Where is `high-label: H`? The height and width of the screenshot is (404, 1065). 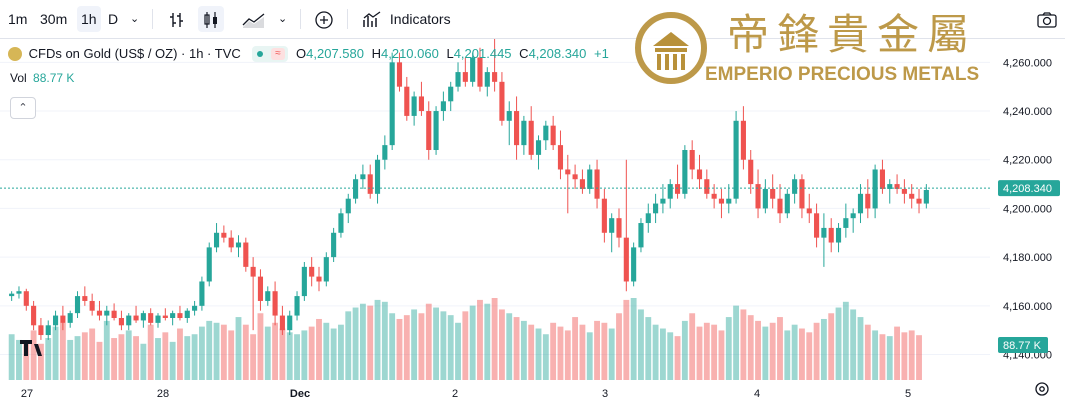
high-label: H is located at coordinates (376, 53).